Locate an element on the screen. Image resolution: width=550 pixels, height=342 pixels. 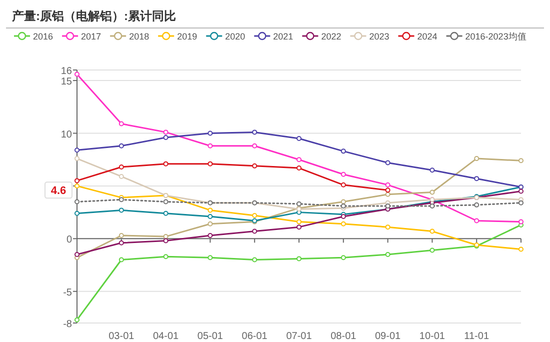
legend-label: 2022 is located at coordinates (331, 37).